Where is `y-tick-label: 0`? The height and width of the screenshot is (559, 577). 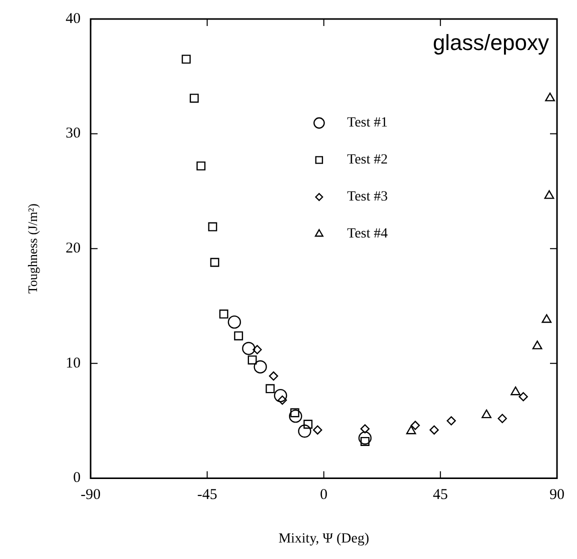
y-tick-label: 0 is located at coordinates (77, 478).